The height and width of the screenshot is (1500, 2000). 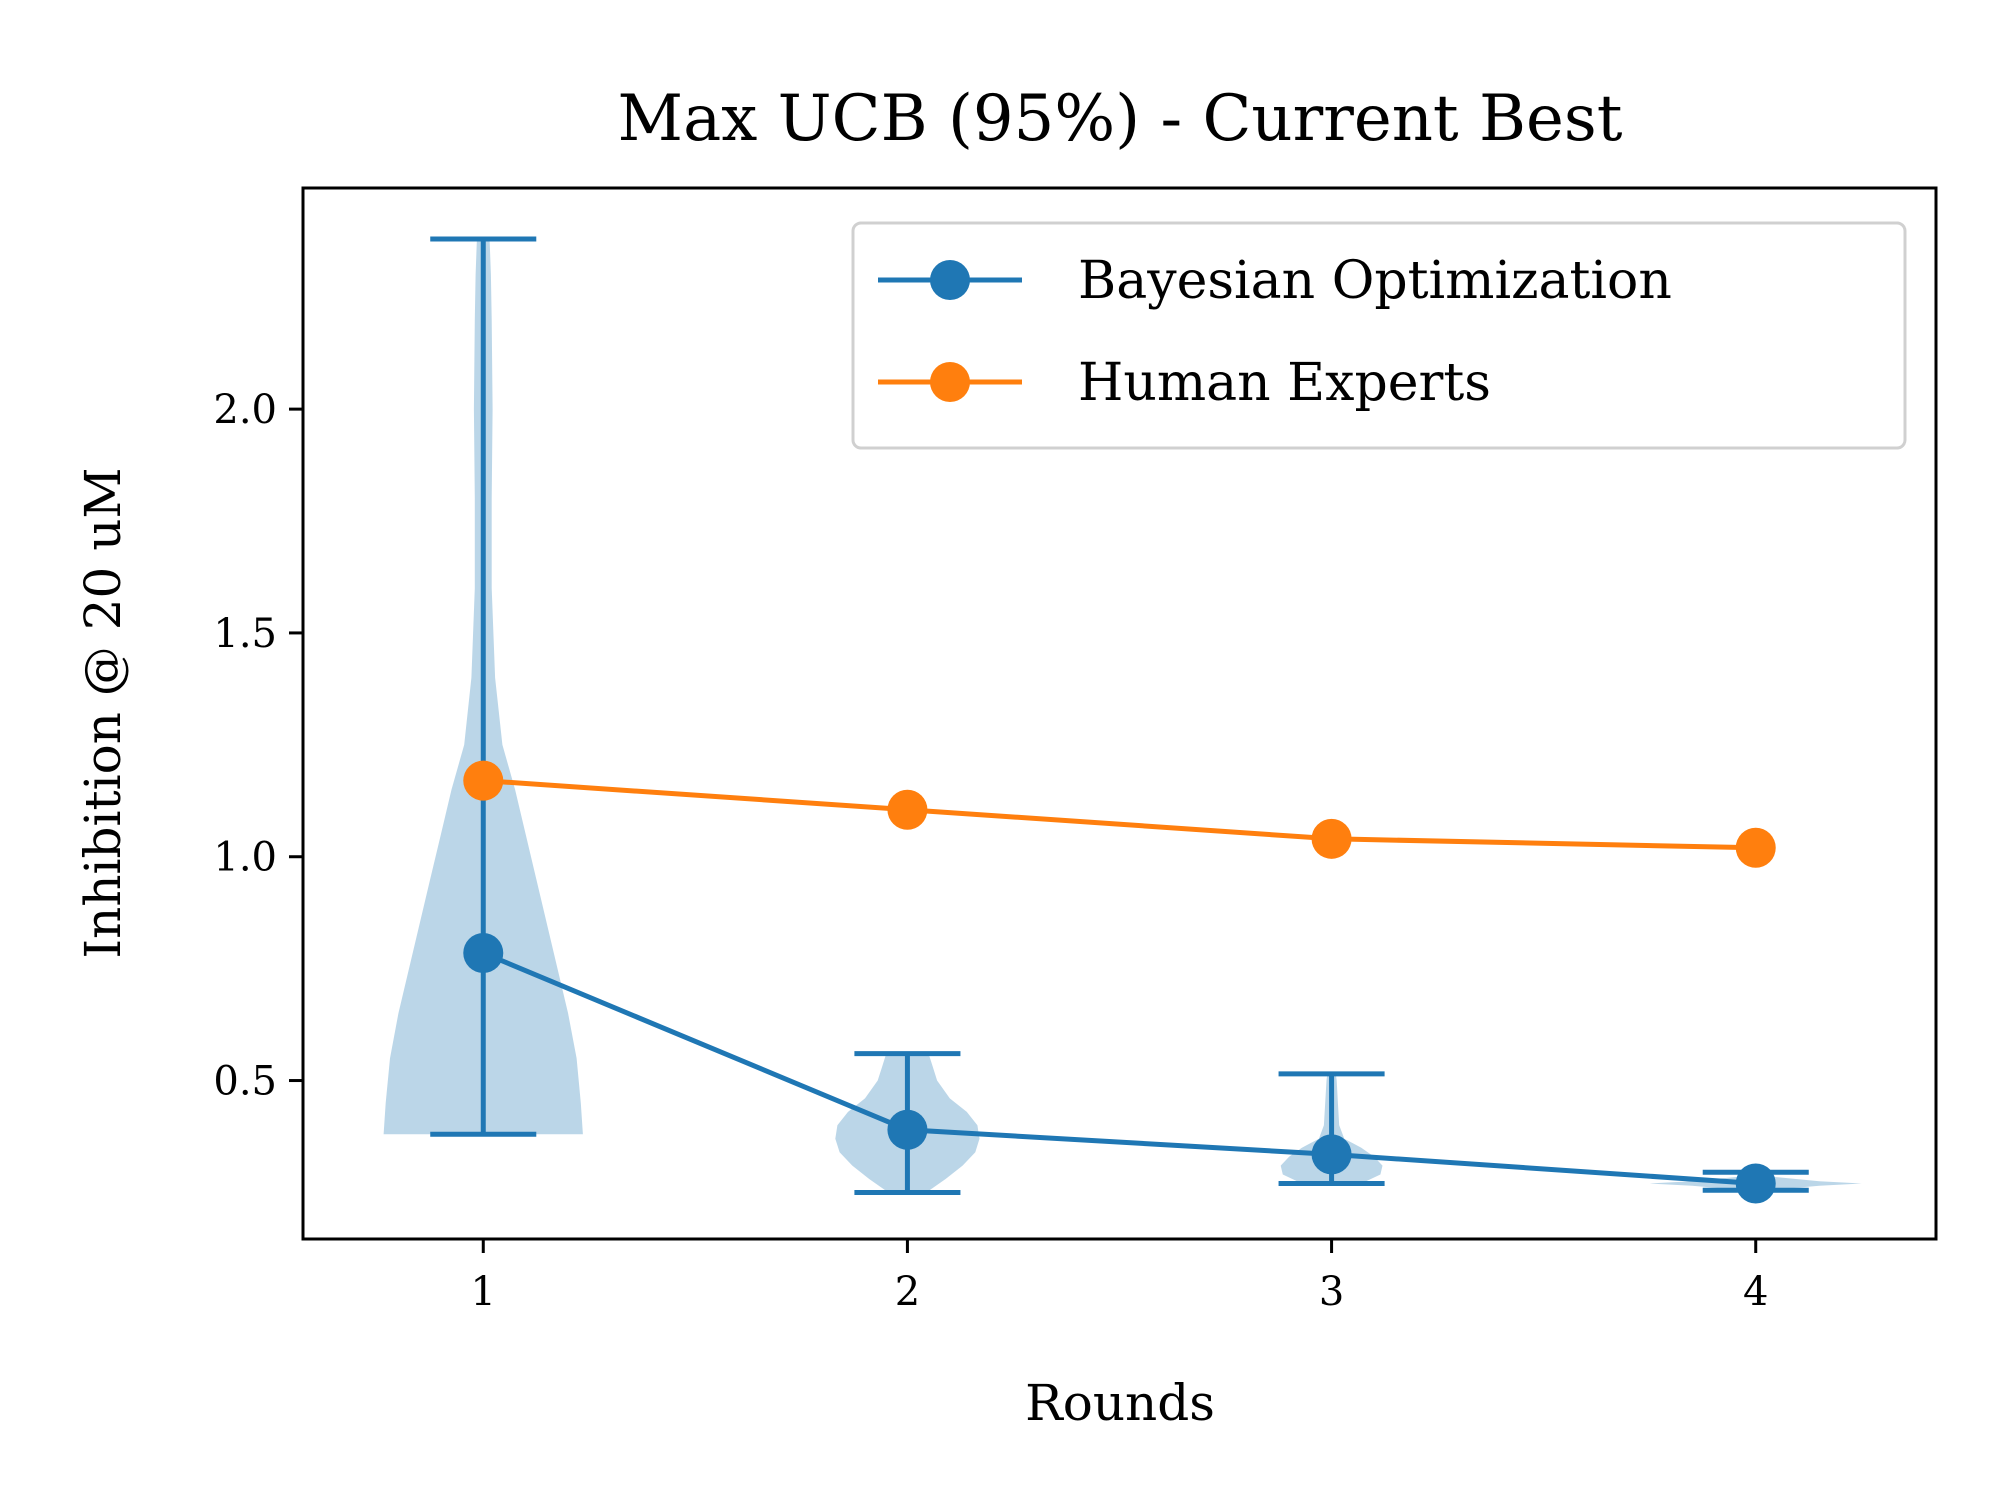 I want to click on x-tick-label-4: 4, so click(x=1755, y=1292).